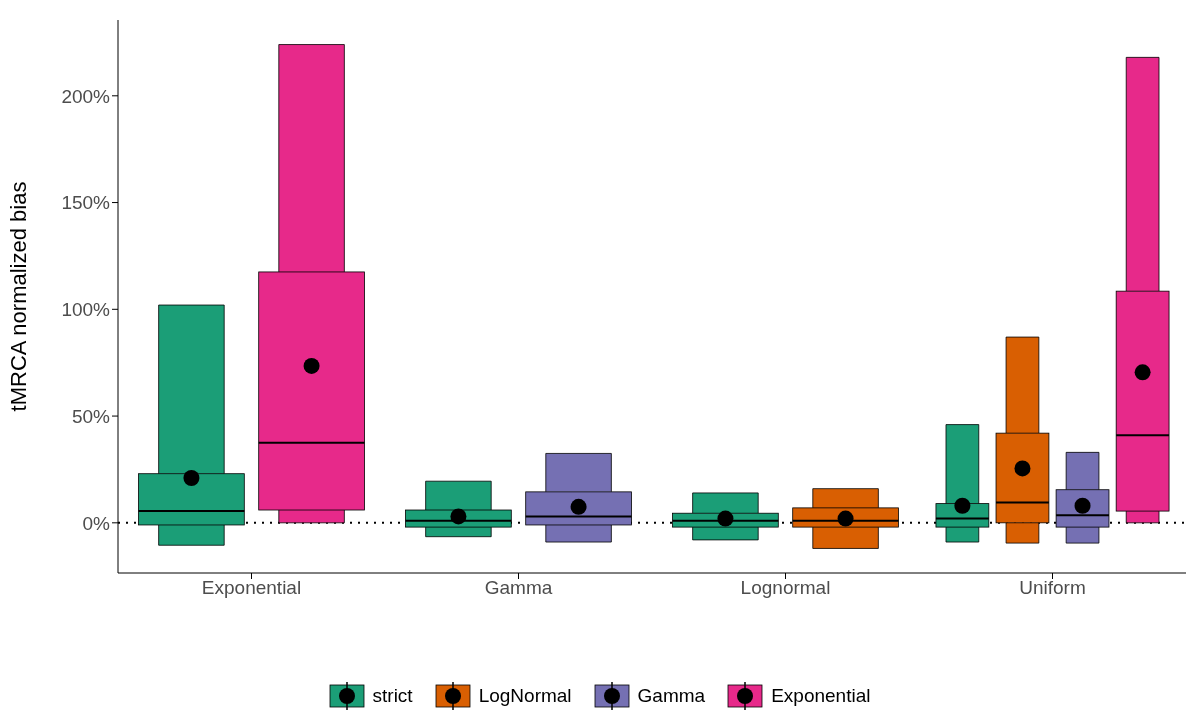 The height and width of the screenshot is (727, 1199). I want to click on y-tick-label: 0%, so click(96, 523).